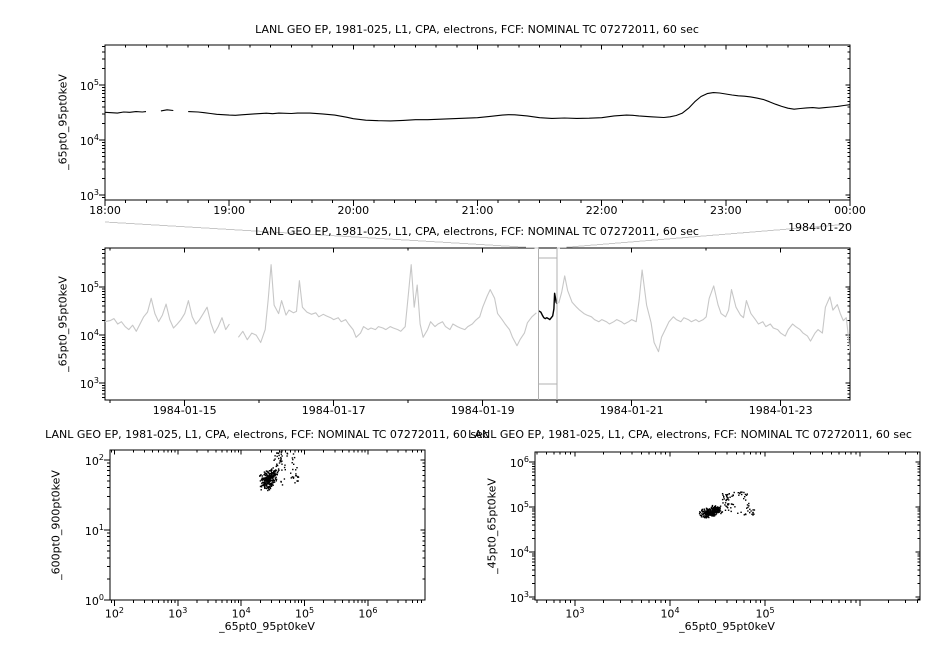 The height and width of the screenshot is (647, 926). I want to click on x-tick-label: 1984-01-17, so click(333, 410).